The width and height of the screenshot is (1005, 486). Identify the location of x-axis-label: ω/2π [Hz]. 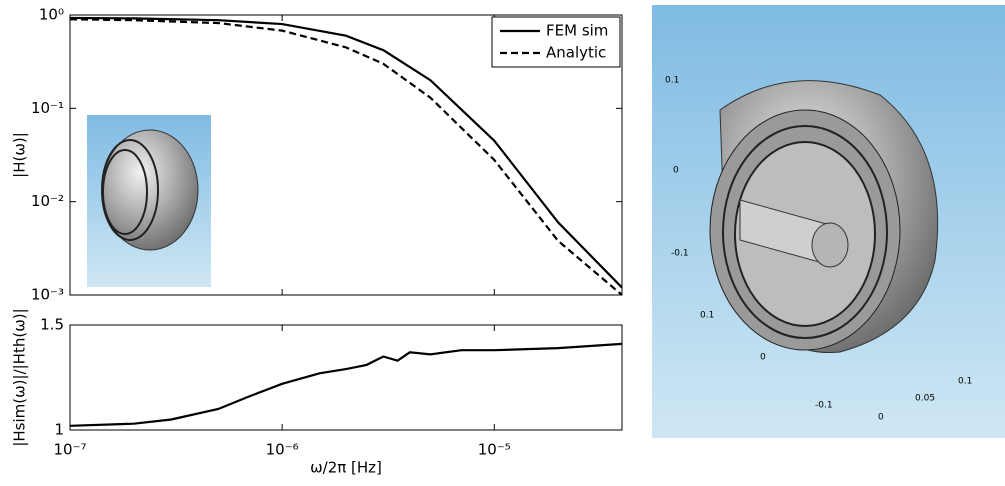
(346, 468).